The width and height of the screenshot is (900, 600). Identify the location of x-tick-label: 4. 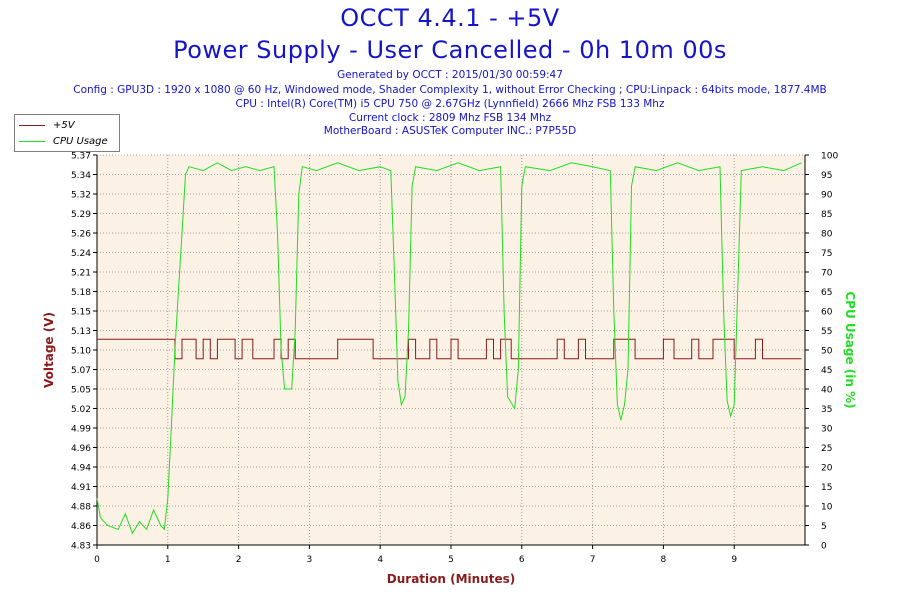
(380, 560).